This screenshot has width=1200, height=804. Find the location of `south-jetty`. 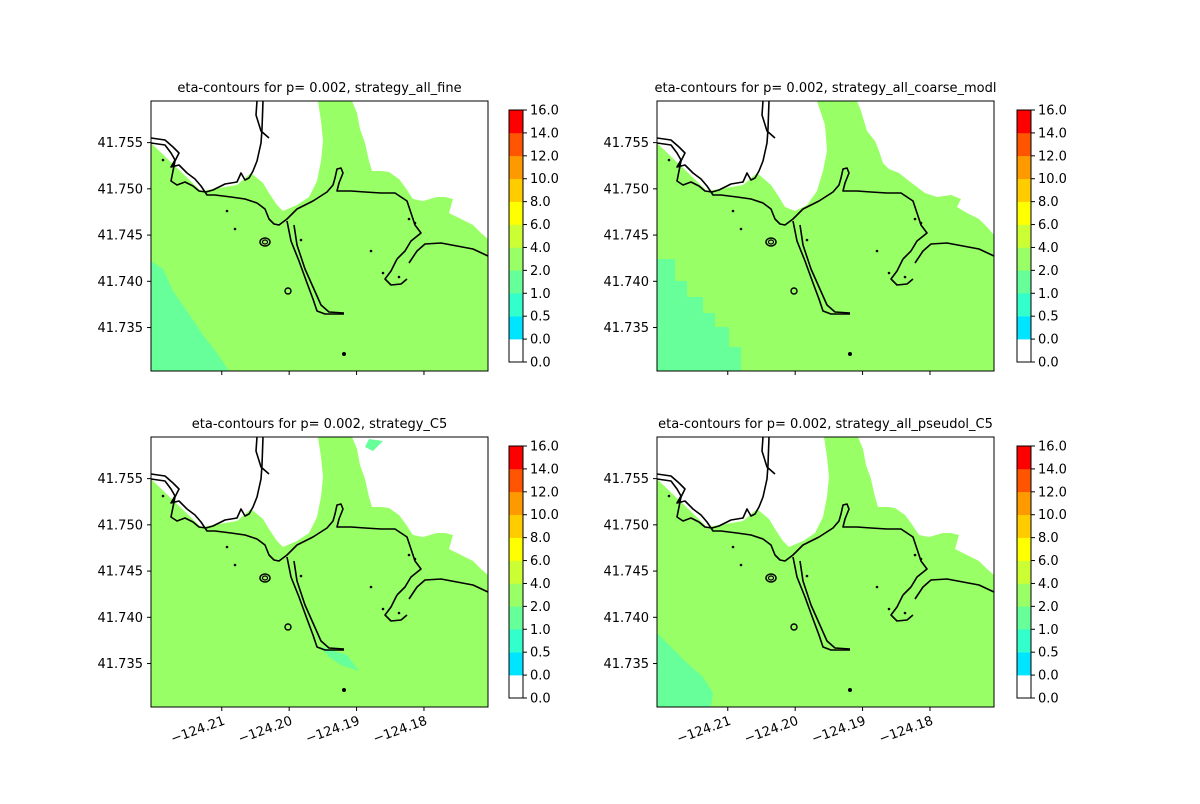

south-jetty is located at coordinates (319, 269).